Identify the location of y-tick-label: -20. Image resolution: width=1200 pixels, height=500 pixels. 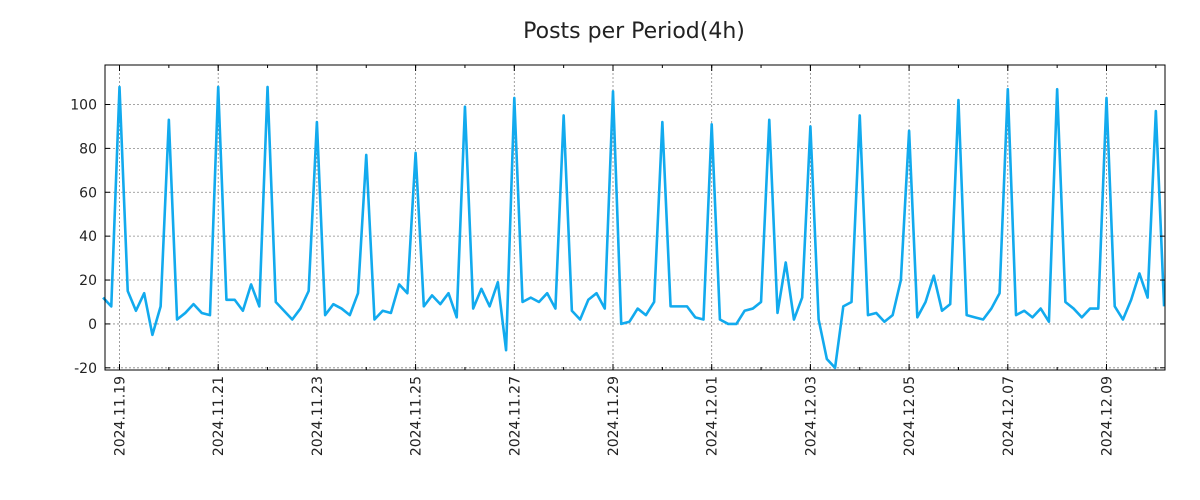
(85, 369).